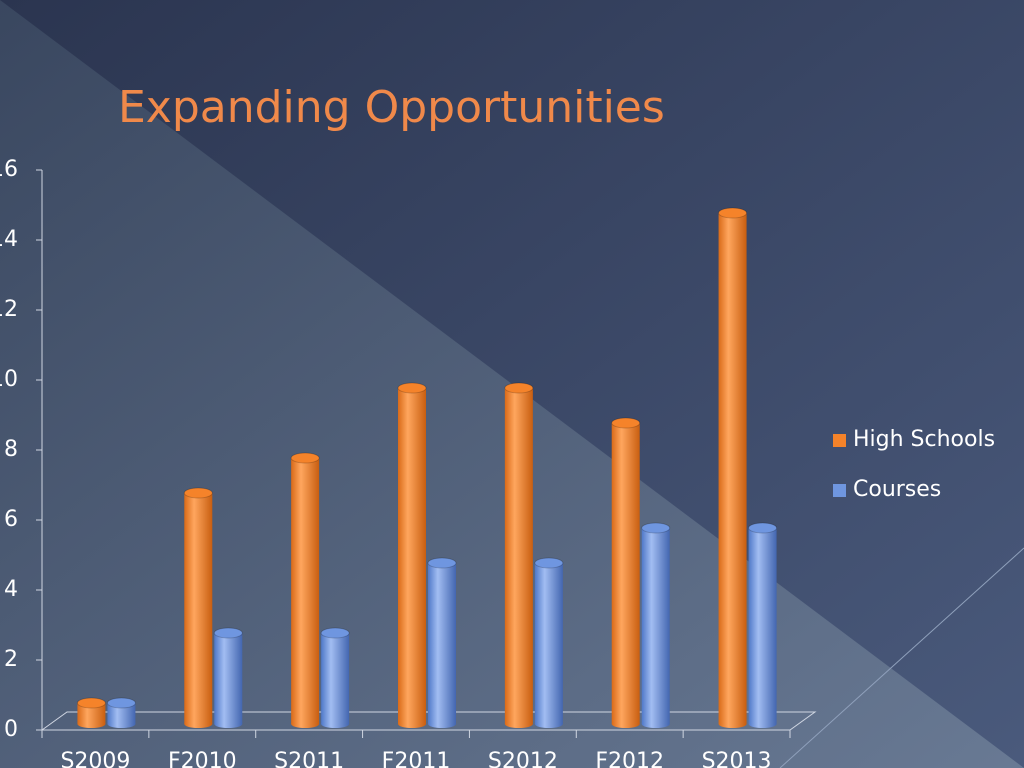 The width and height of the screenshot is (1024, 768). I want to click on x-tick-label: S2009, so click(95, 758).